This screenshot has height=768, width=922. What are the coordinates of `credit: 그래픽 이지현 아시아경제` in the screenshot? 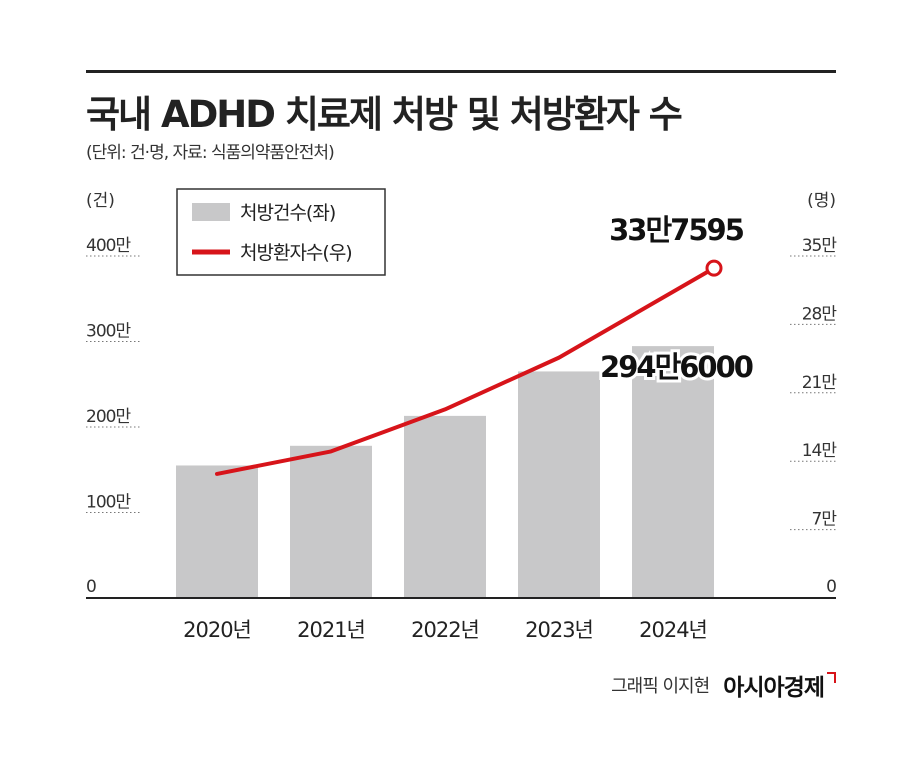 It's located at (723, 685).